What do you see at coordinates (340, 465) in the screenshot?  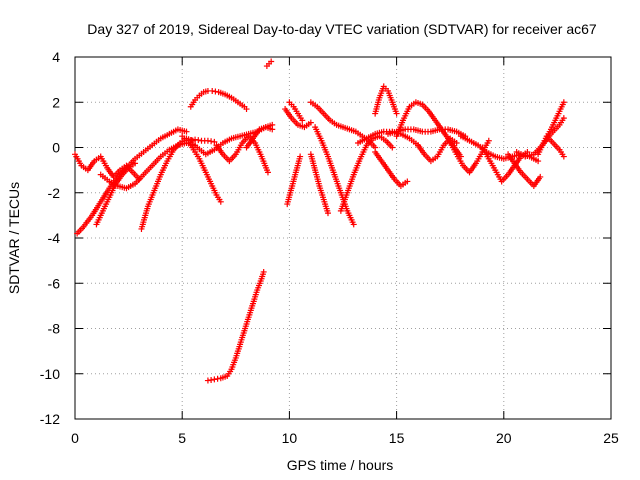 I see `x-axis-title: GPS time / hours` at bounding box center [340, 465].